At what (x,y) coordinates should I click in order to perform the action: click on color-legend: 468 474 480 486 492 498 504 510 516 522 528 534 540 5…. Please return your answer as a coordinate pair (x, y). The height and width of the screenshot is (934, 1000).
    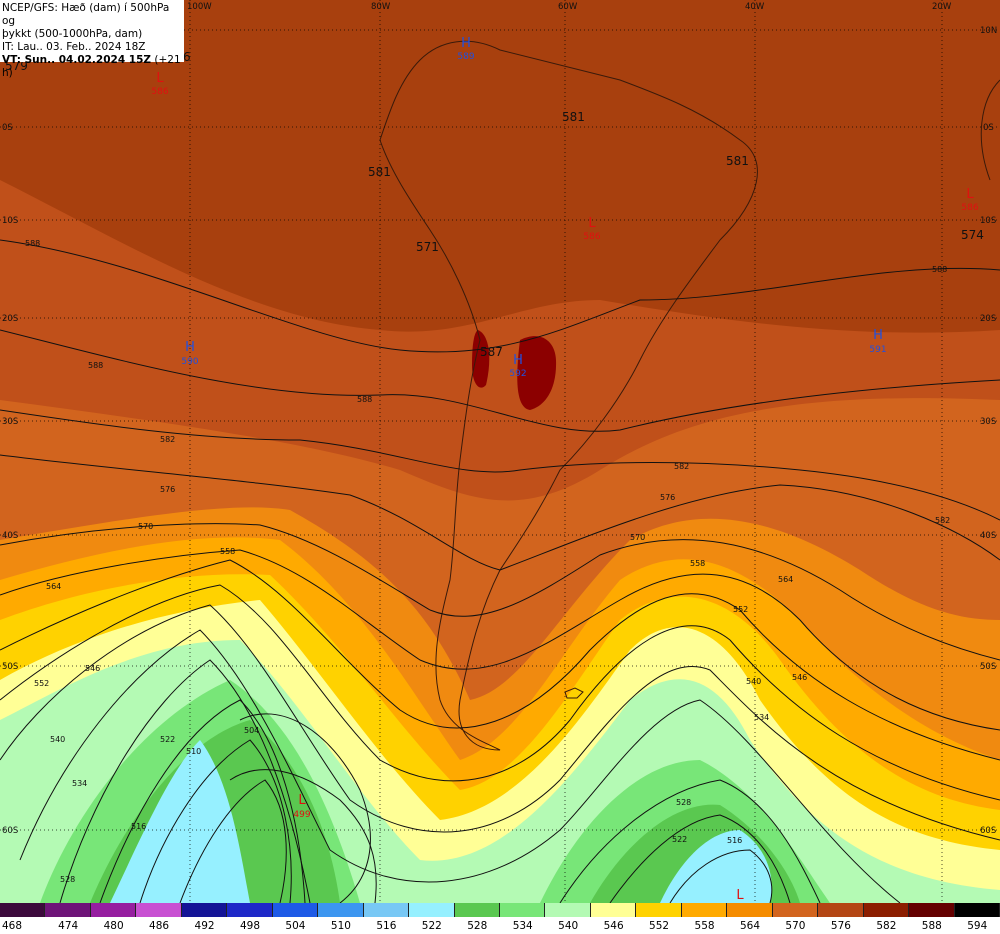
    Looking at the image, I should click on (500, 918).